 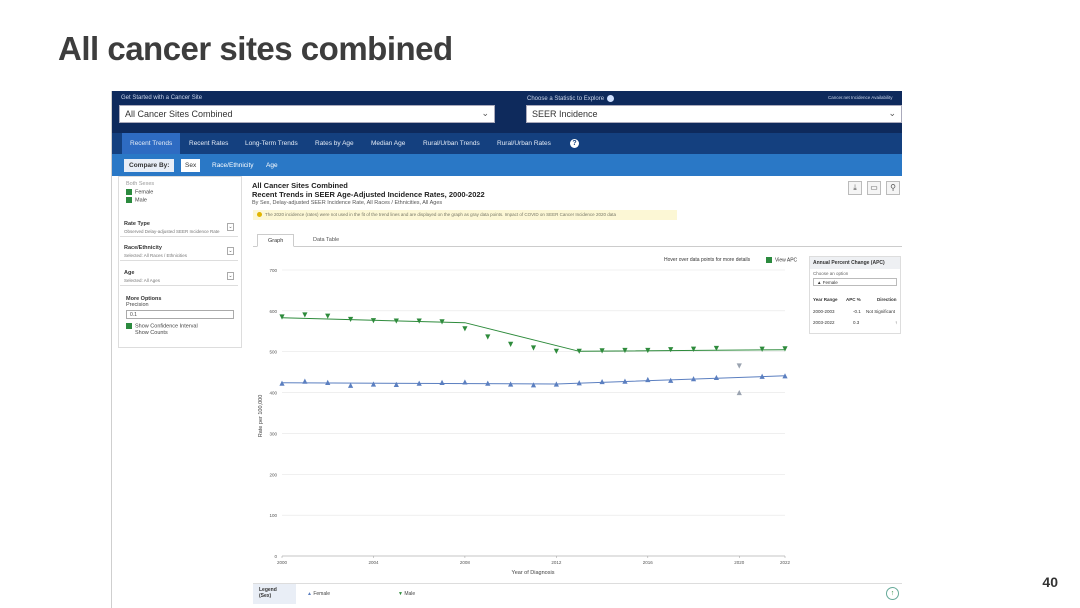 What do you see at coordinates (451, 143) in the screenshot?
I see `tab-rural-urban-trends: Rural/Urban Trends` at bounding box center [451, 143].